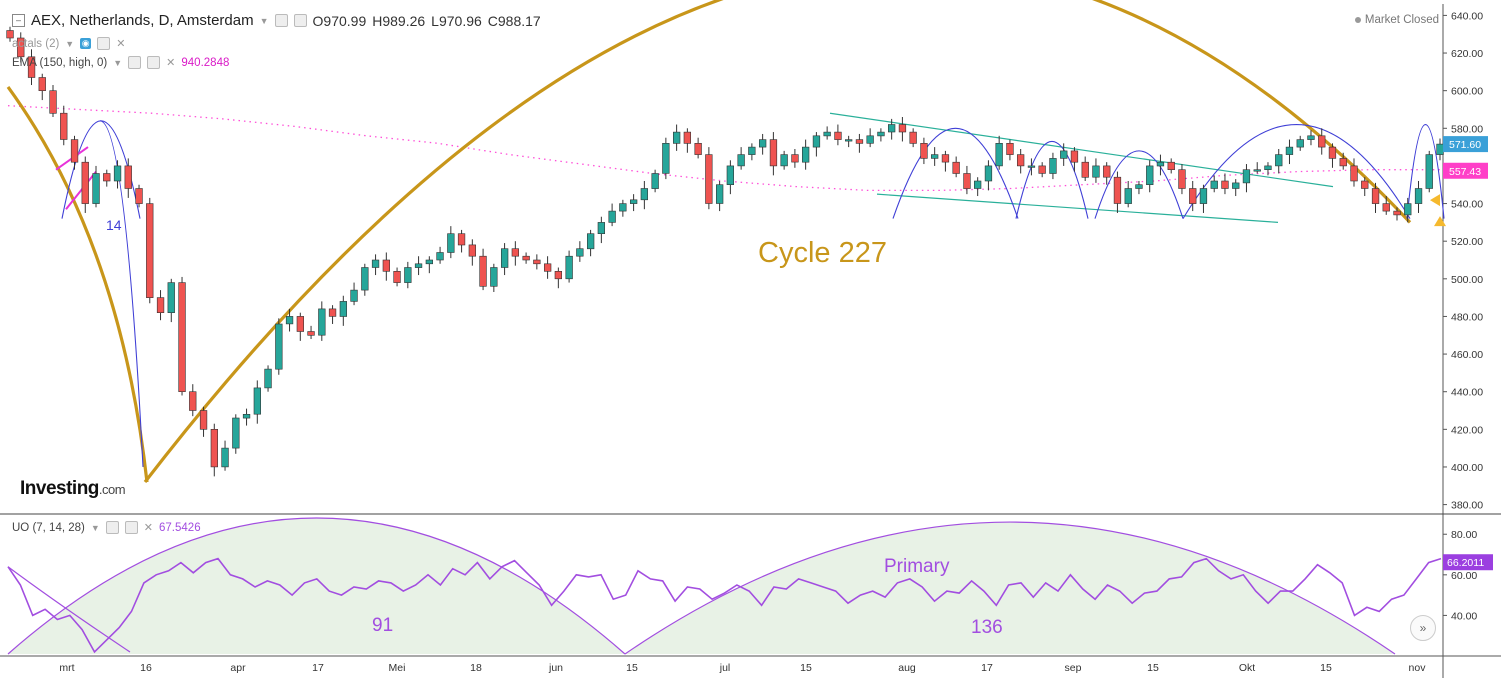 This screenshot has height=684, width=1501. I want to click on collapse-icon: –, so click(18, 20).